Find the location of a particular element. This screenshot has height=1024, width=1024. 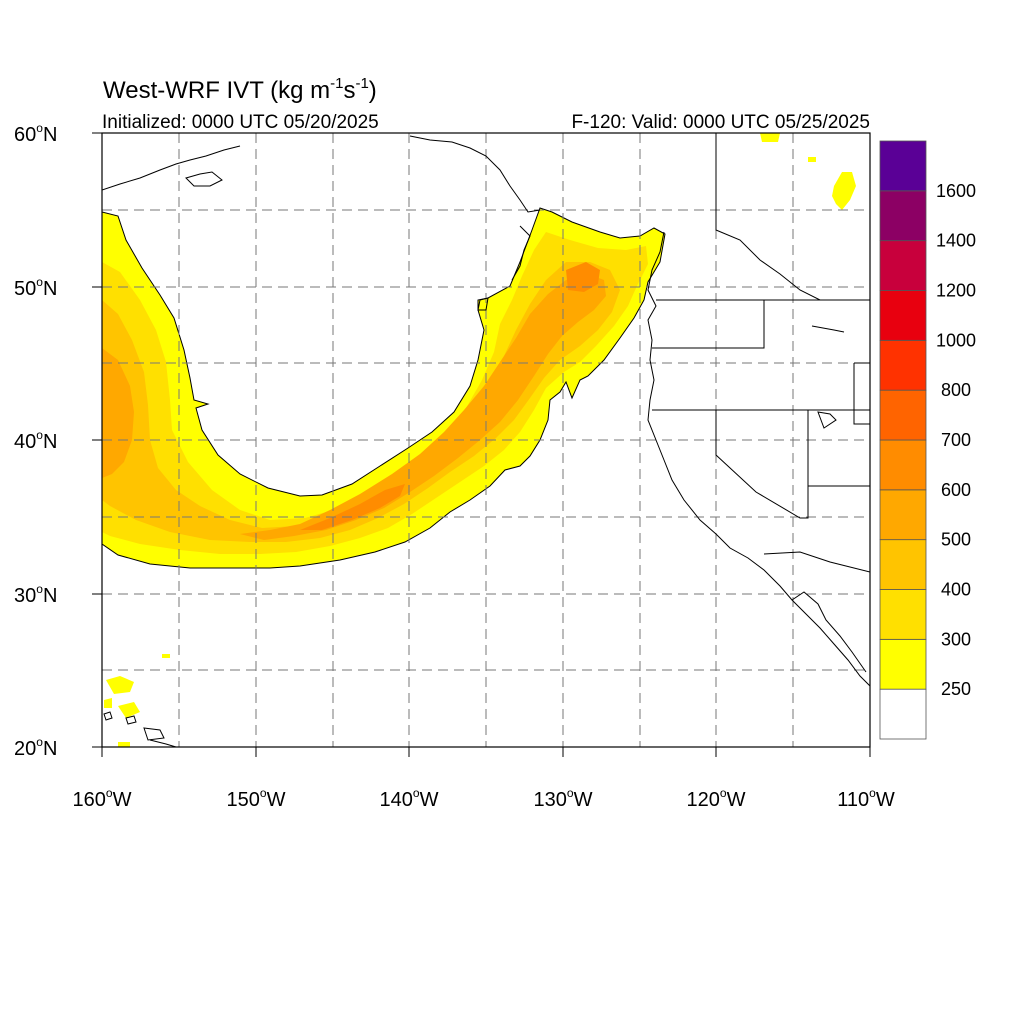

plot-title: West-WRF IVT (kg m-1s-1) is located at coordinates (240, 89).